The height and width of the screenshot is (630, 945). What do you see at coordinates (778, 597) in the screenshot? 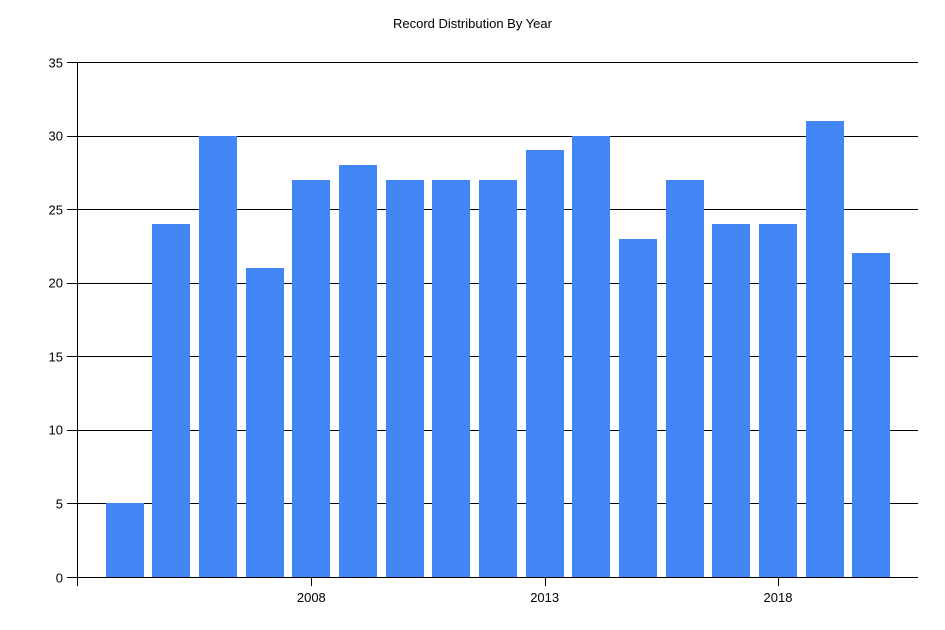
I see `x-axis-label: 2018` at bounding box center [778, 597].